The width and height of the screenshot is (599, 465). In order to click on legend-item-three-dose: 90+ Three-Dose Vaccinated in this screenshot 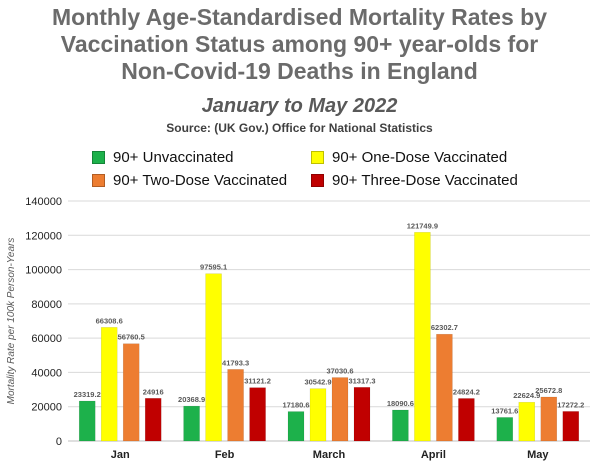, I will do `click(414, 180)`.